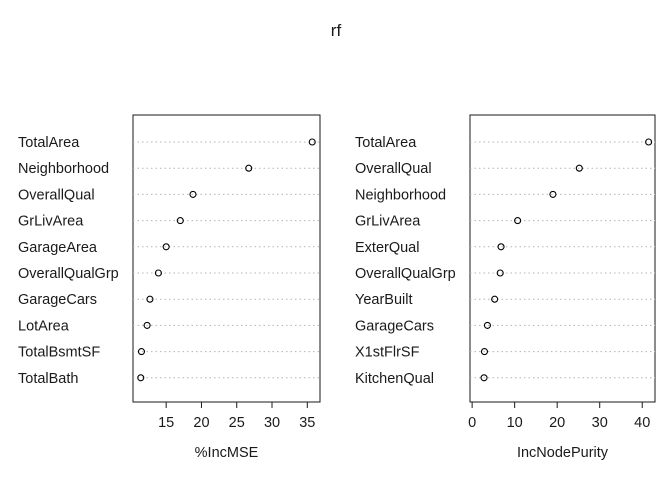  I want to click on category-label: GarageArea, so click(58, 248).